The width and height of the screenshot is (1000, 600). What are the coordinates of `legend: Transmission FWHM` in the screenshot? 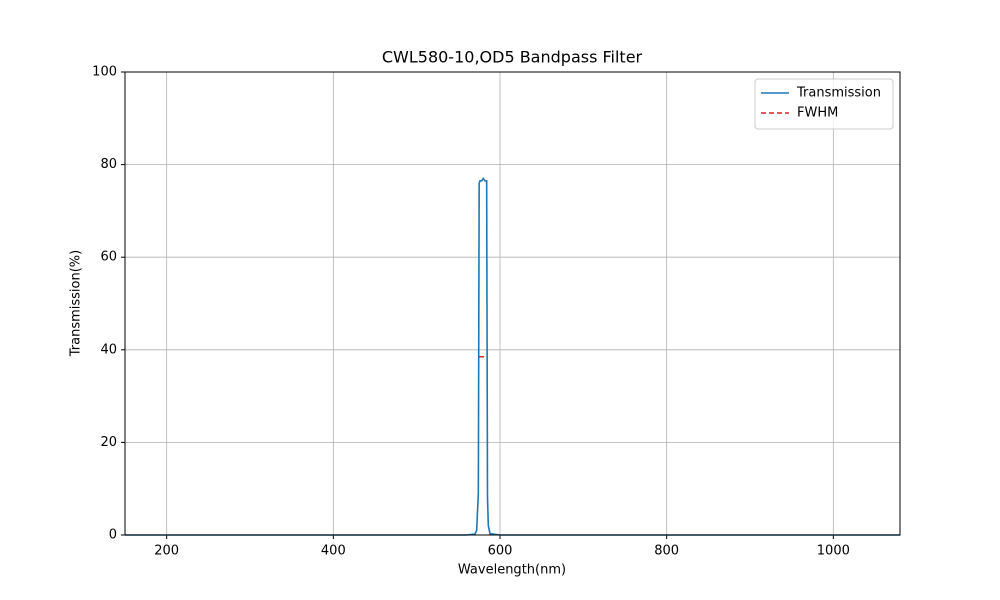 It's located at (824, 104).